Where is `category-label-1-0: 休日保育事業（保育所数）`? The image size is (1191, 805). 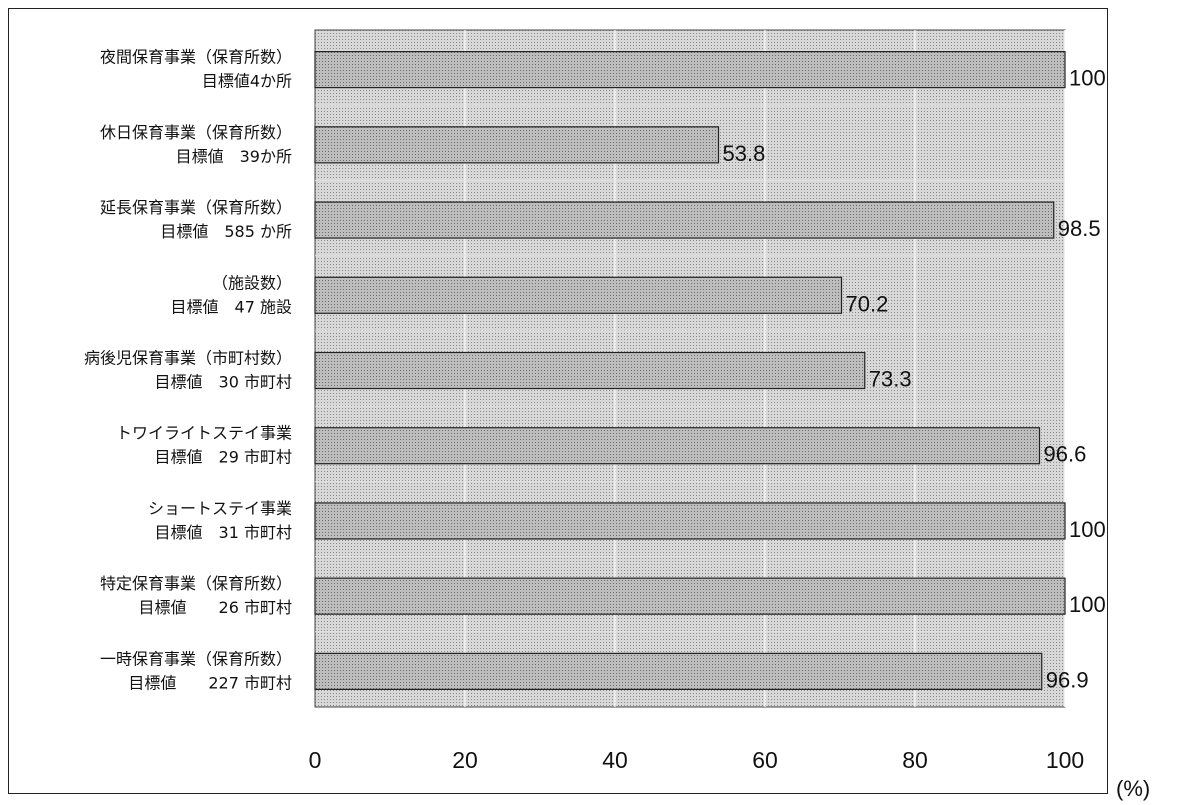
category-label-1-0: 休日保育事業（保育所数） is located at coordinates (196, 132).